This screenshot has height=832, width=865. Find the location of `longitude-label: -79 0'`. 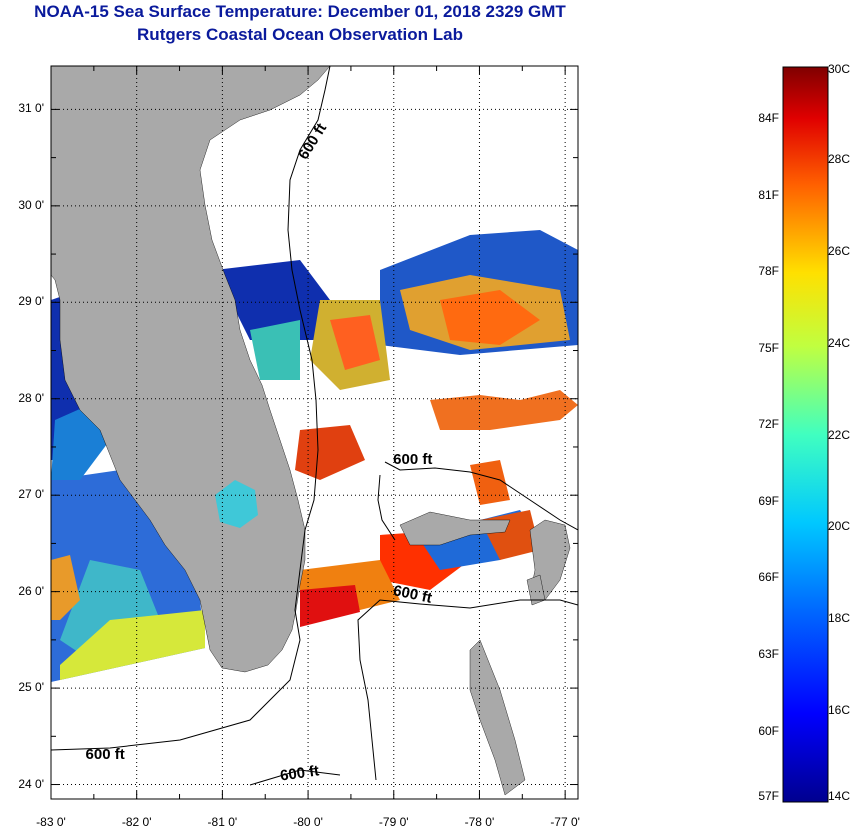

longitude-label: -79 0' is located at coordinates (393, 822).